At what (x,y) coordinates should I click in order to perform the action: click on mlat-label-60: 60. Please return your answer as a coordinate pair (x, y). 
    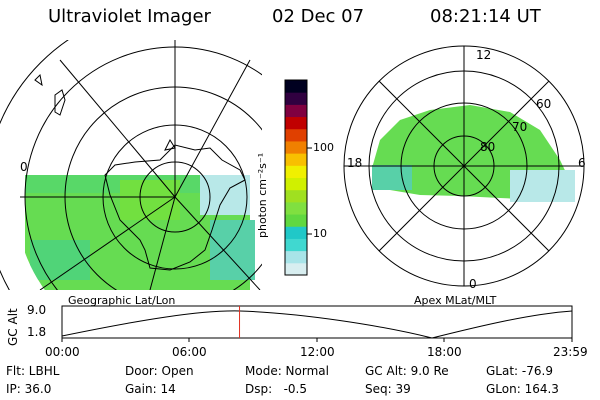
    Looking at the image, I should click on (544, 104).